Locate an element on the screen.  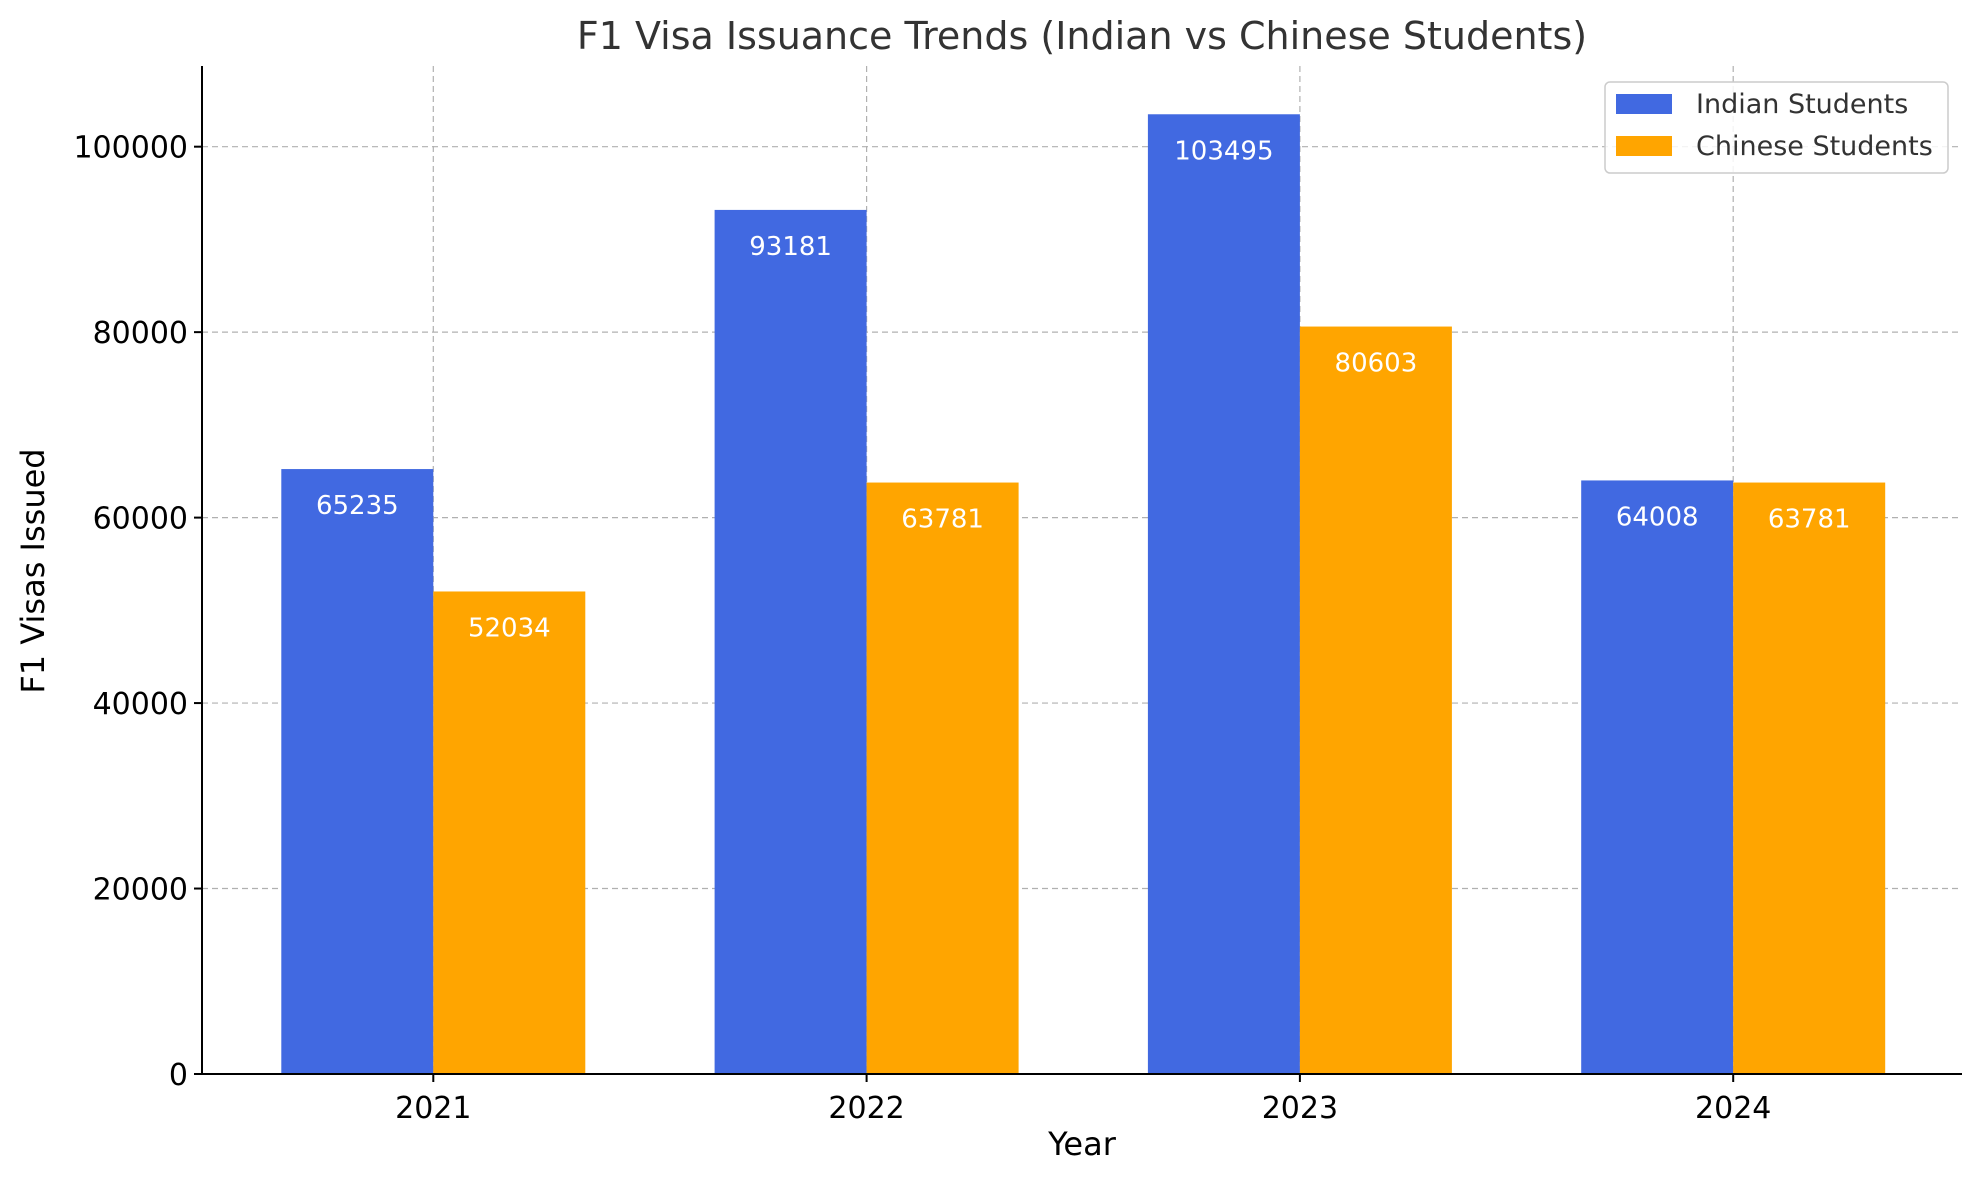
bar-chinese-2023 is located at coordinates (1375, 700).